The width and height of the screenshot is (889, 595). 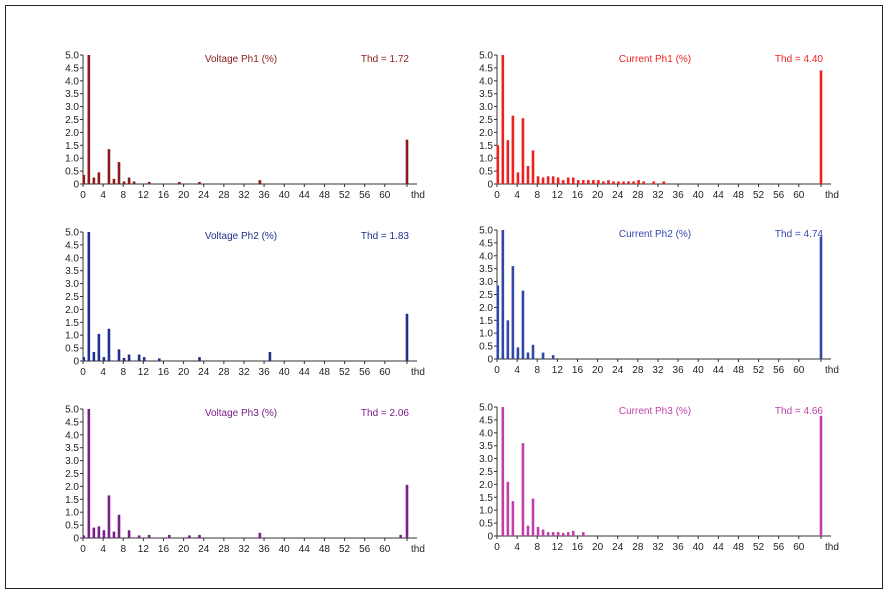 I want to click on current-ph3-title: Current Ph3 (%), so click(x=655, y=411).